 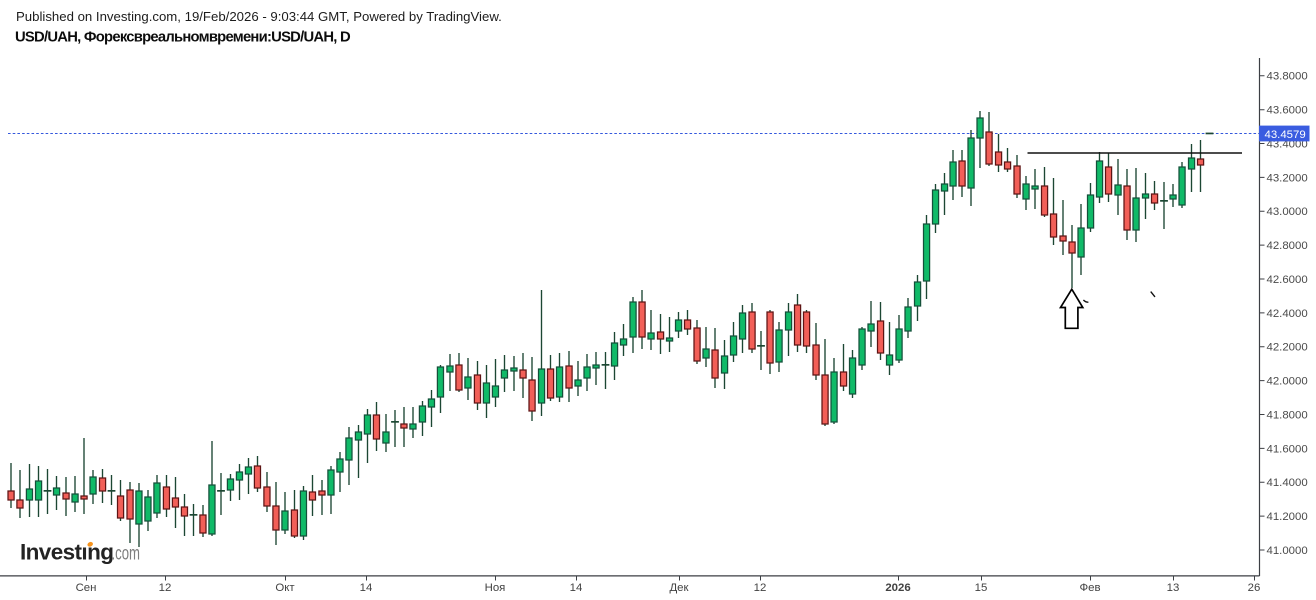 What do you see at coordinates (1287, 449) in the screenshot?
I see `svg-text: 41.6000` at bounding box center [1287, 449].